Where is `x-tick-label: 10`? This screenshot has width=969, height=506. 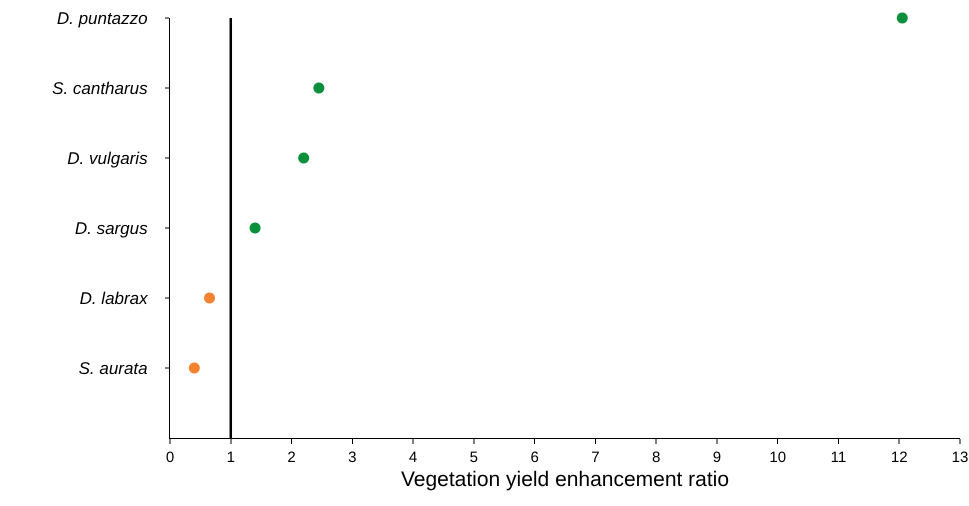 x-tick-label: 10 is located at coordinates (777, 457).